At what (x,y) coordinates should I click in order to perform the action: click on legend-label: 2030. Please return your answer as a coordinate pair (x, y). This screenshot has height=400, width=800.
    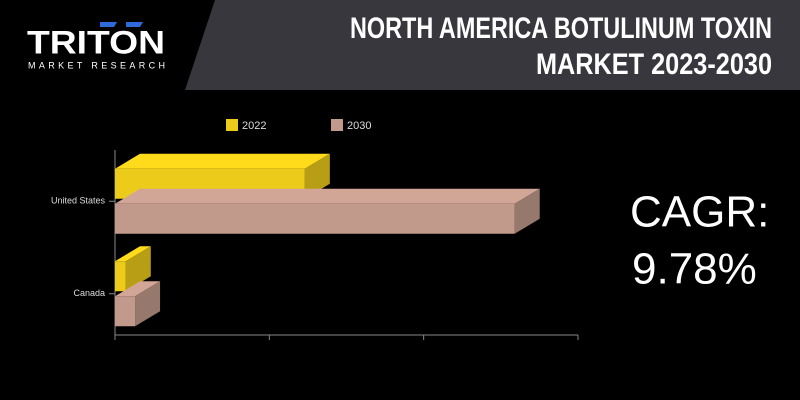
    Looking at the image, I should click on (359, 126).